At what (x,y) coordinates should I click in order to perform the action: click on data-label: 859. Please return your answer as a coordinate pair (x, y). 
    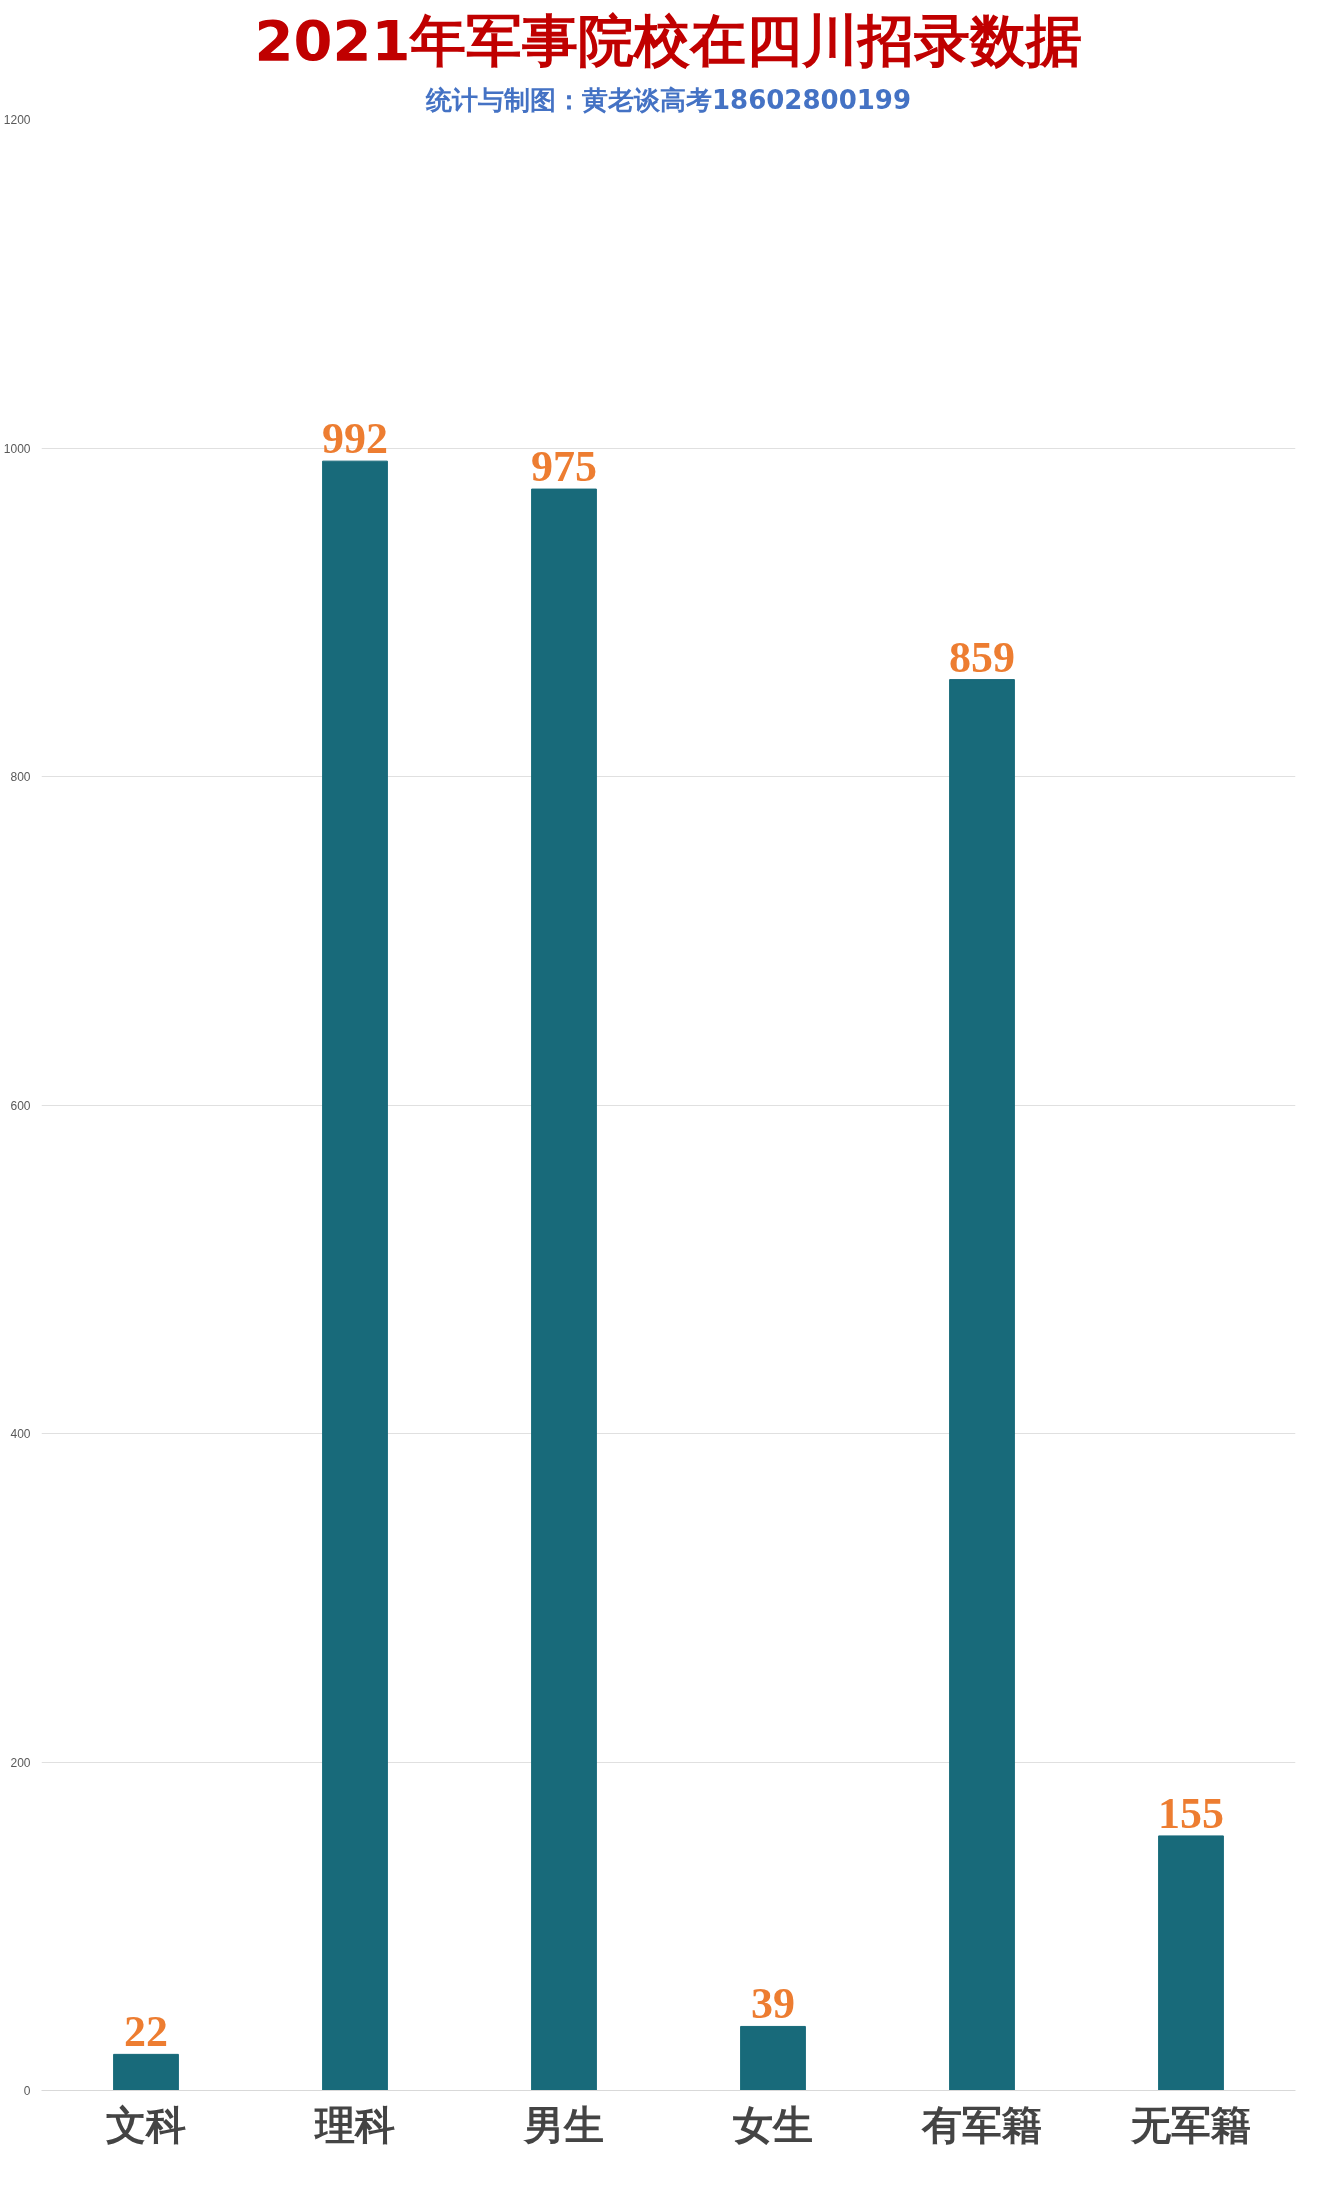
    Looking at the image, I should click on (982, 657).